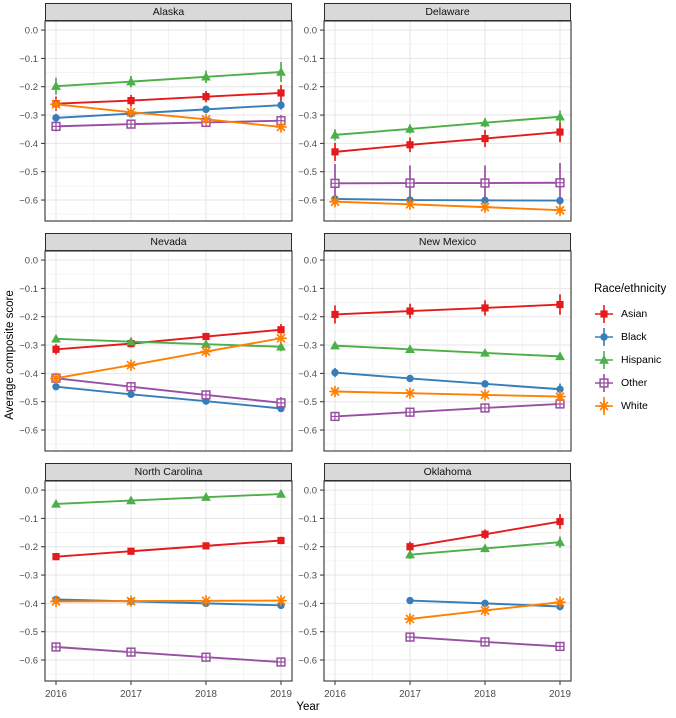 Image resolution: width=676 pixels, height=718 pixels. I want to click on facet-strip-alaska: Alaska, so click(168, 12).